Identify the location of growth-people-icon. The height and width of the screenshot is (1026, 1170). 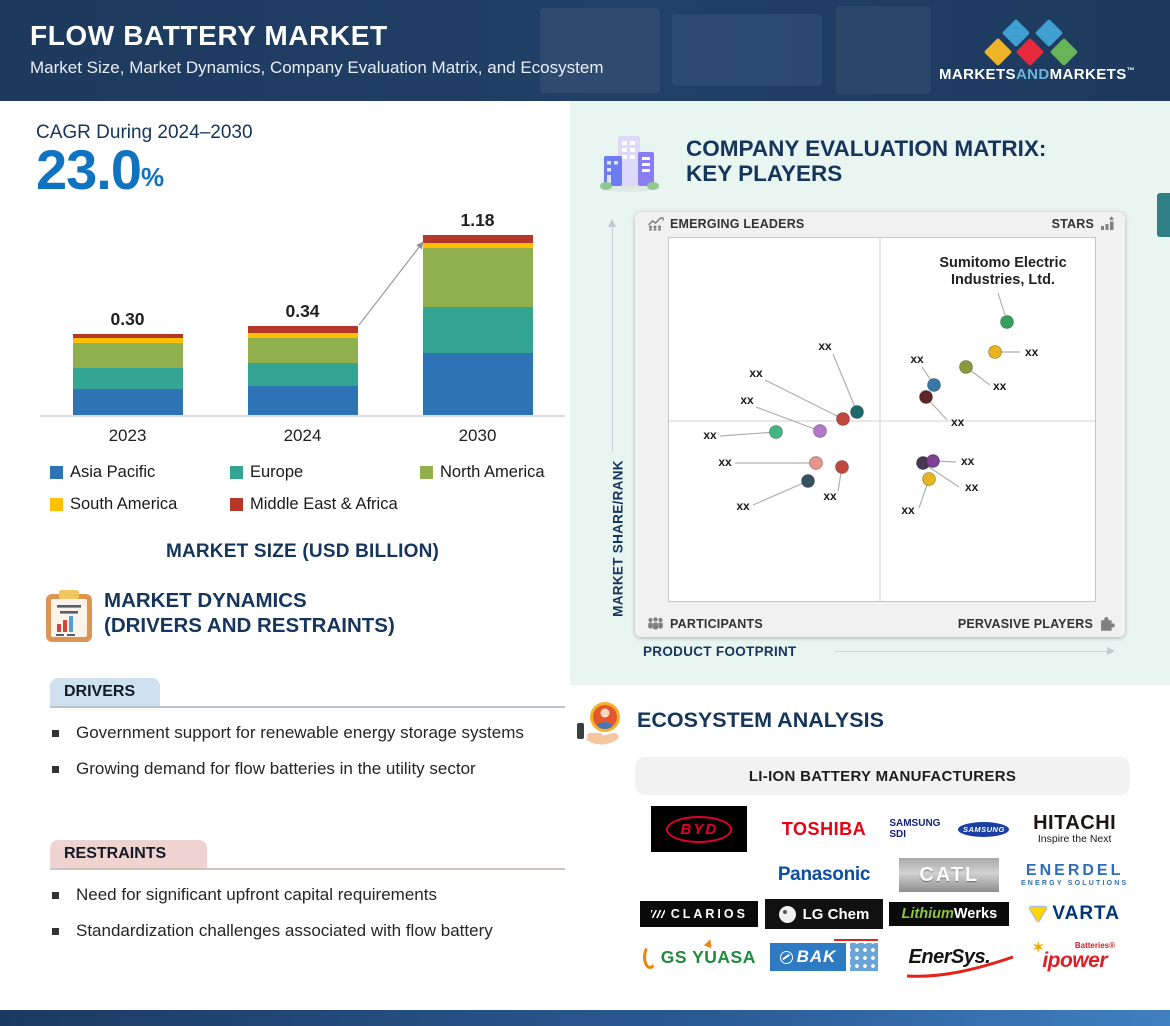
(655, 223).